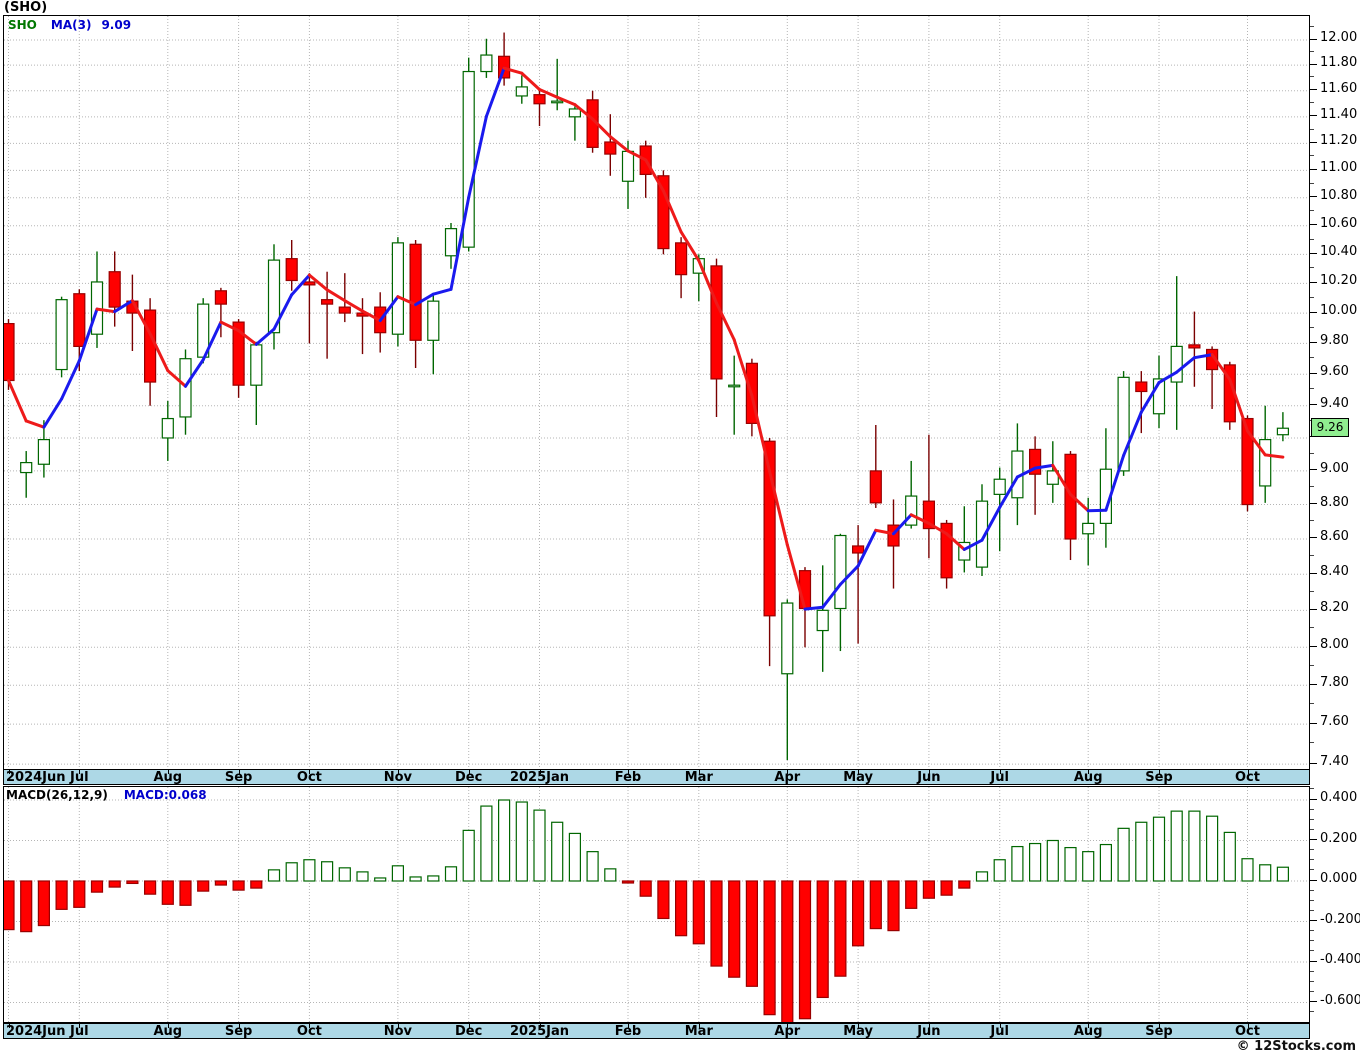  What do you see at coordinates (69, 25) in the screenshot?
I see `price-legend: SHO MA(3) 9.09` at bounding box center [69, 25].